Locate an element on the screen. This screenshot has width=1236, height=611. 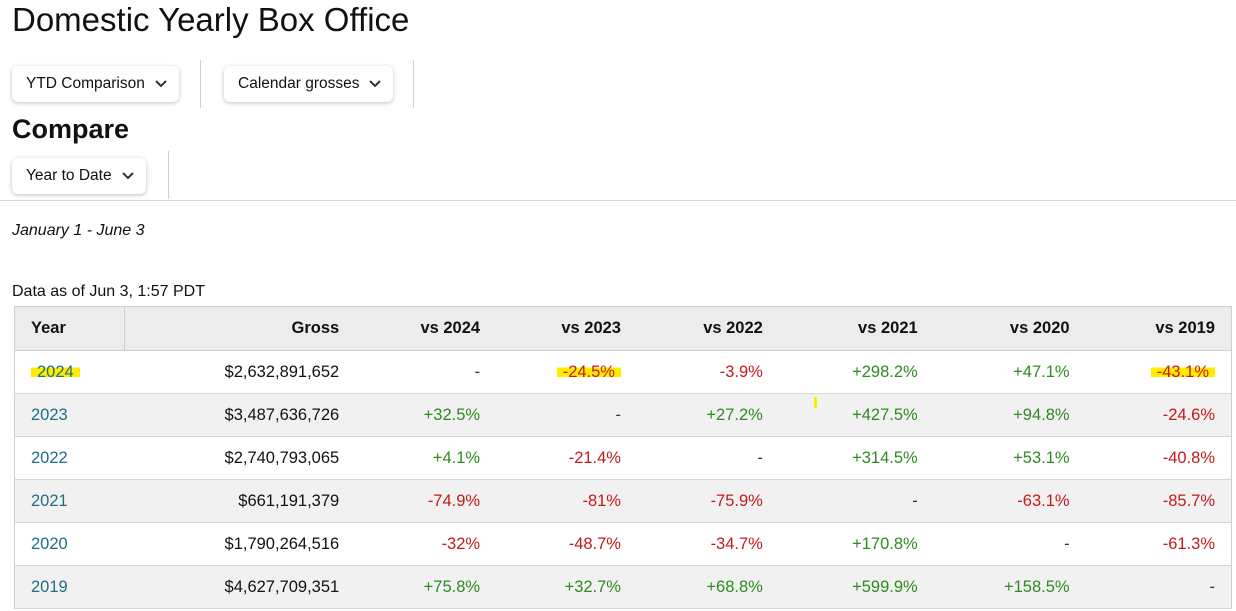
view-dropdown-label: YTD Comparison is located at coordinates (85, 83).